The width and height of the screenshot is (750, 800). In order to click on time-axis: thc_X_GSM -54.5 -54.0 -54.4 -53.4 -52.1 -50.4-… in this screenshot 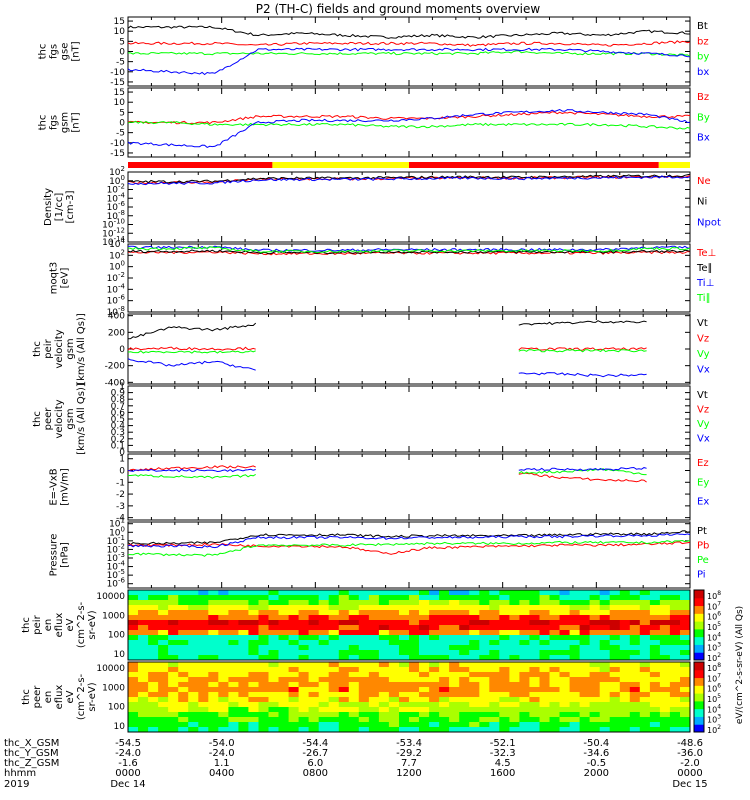, I will do `click(356, 764)`.